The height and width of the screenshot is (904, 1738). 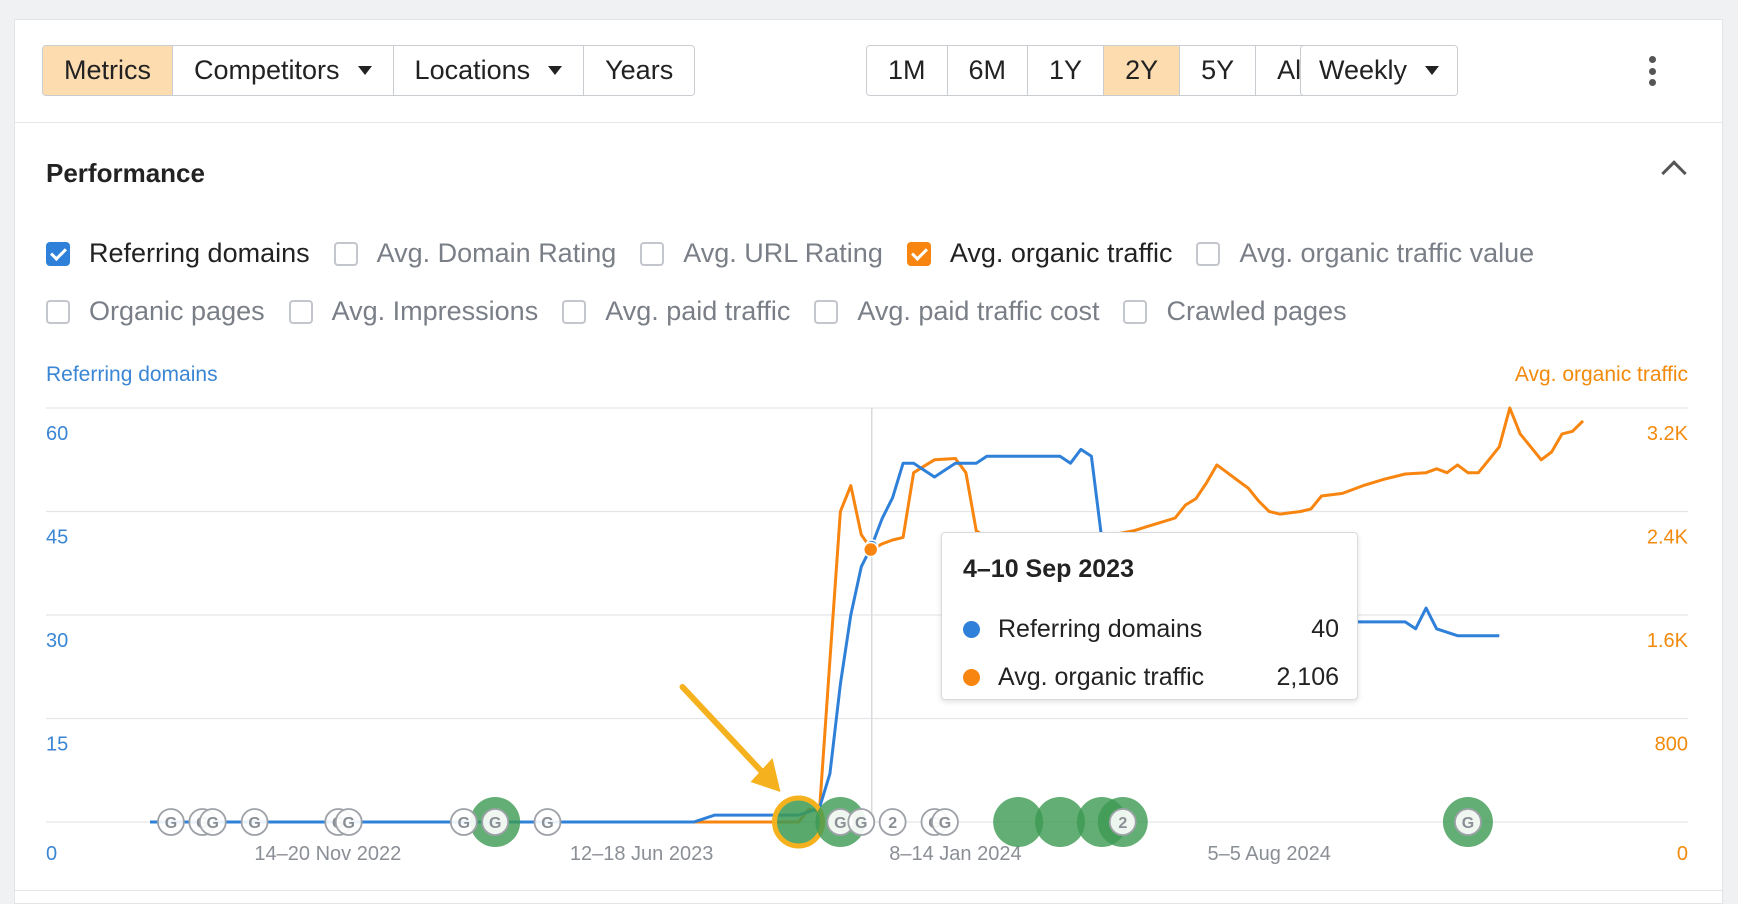 What do you see at coordinates (1682, 854) in the screenshot?
I see `right-tick-label: 0` at bounding box center [1682, 854].